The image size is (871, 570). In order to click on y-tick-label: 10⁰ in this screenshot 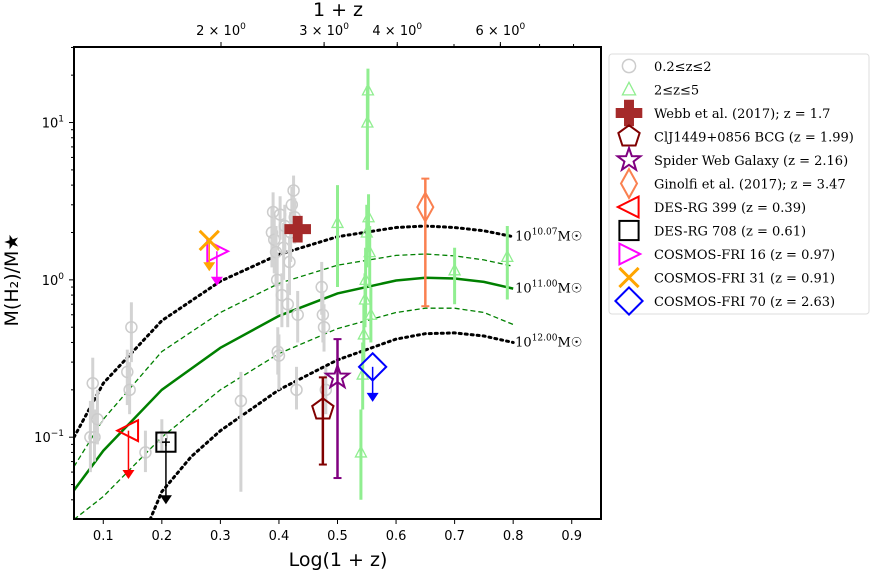, I will do `click(53, 280)`.